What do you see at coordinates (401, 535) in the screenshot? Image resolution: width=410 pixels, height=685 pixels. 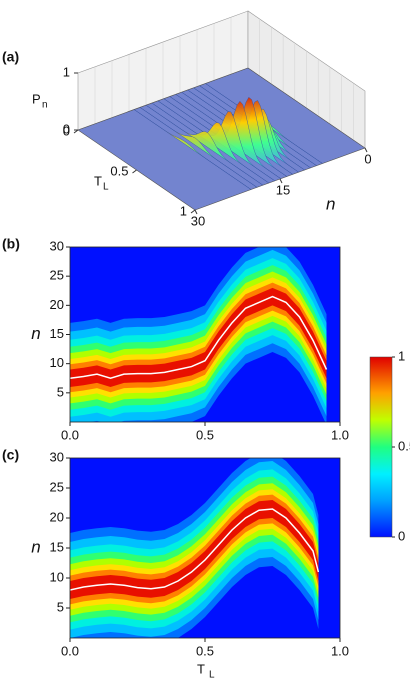 I see `colorbar-tick-label: 0` at bounding box center [401, 535].